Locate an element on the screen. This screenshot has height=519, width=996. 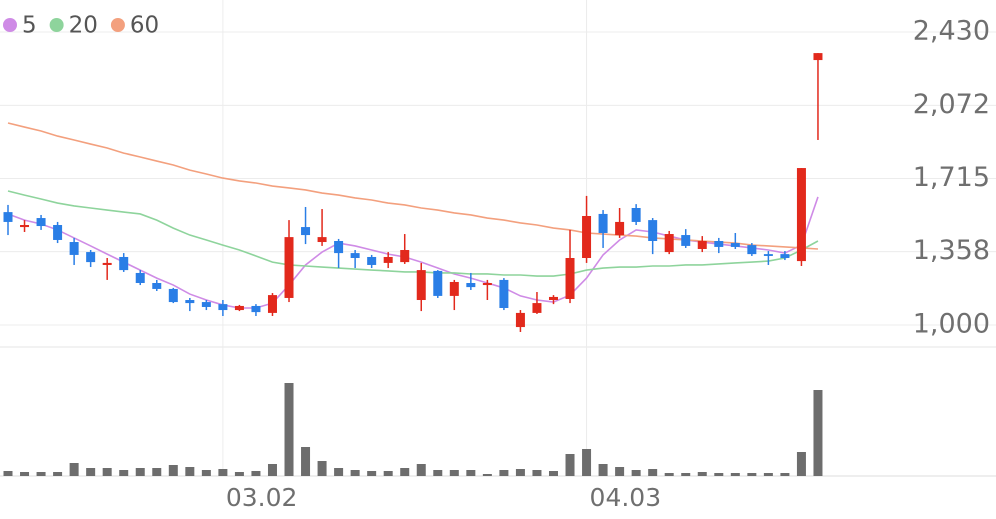
y-tick-label: 1,358 is located at coordinates (951, 250).